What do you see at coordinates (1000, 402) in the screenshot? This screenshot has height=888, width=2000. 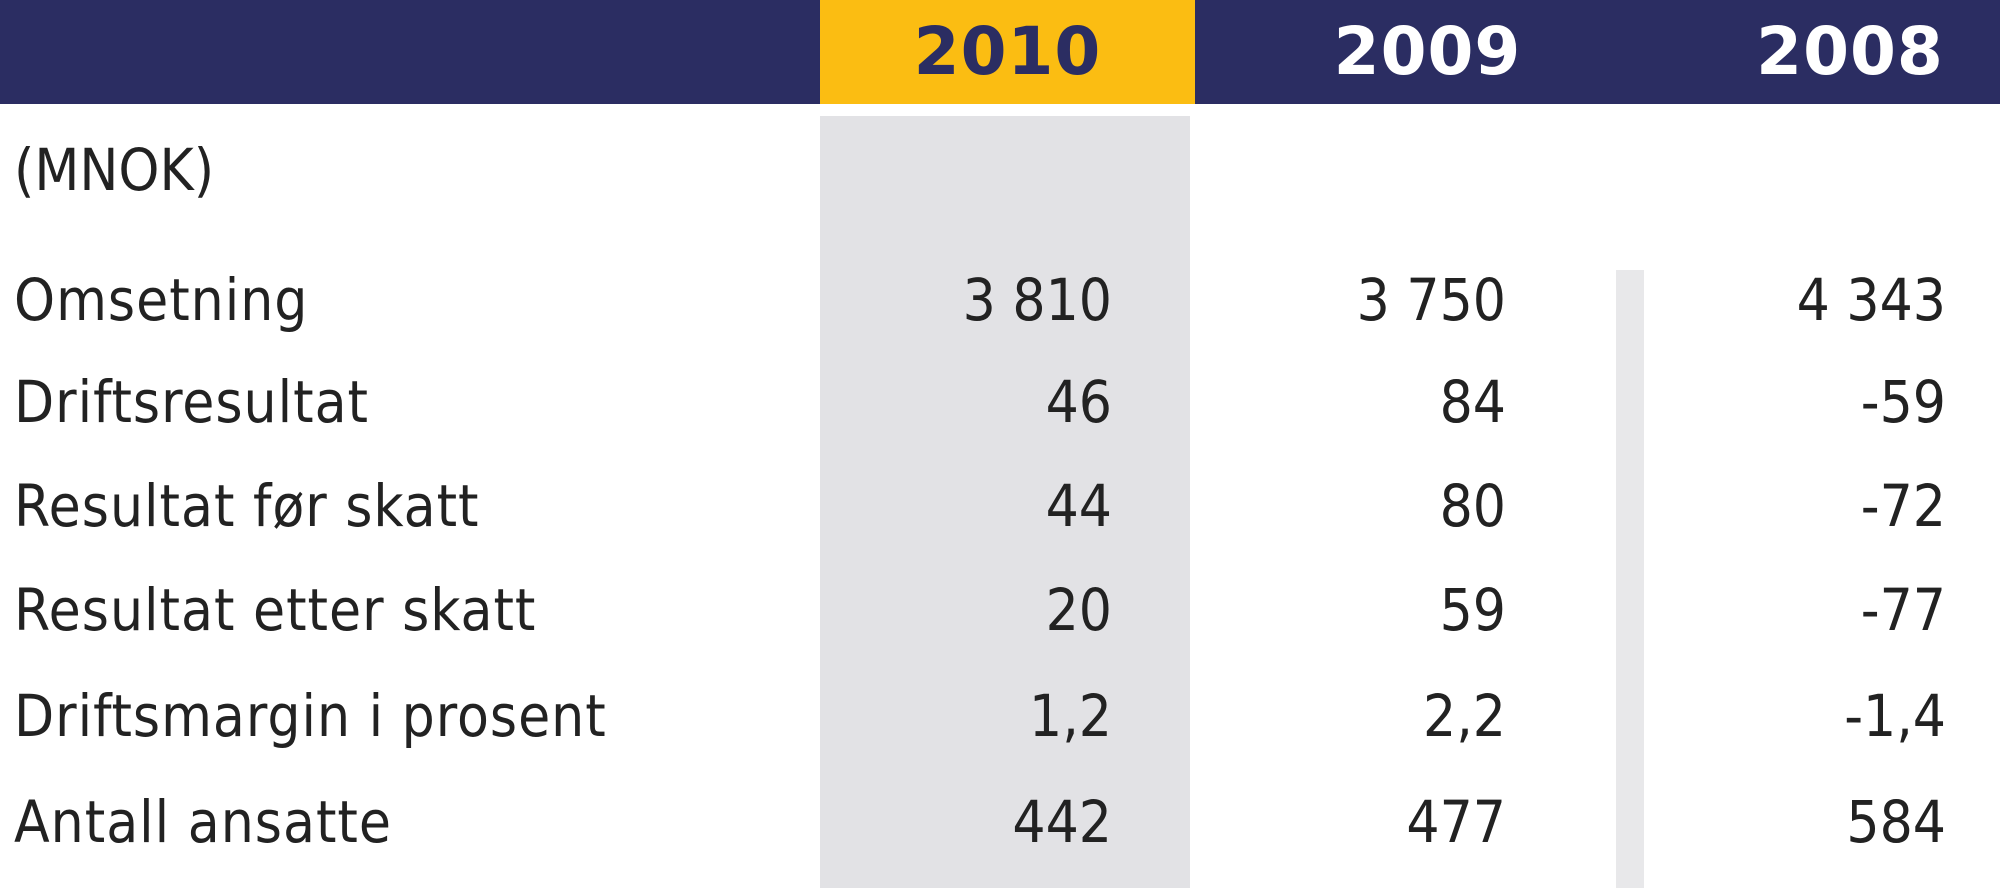 I see `table-row: Driftsresultat 46 84 -59` at bounding box center [1000, 402].